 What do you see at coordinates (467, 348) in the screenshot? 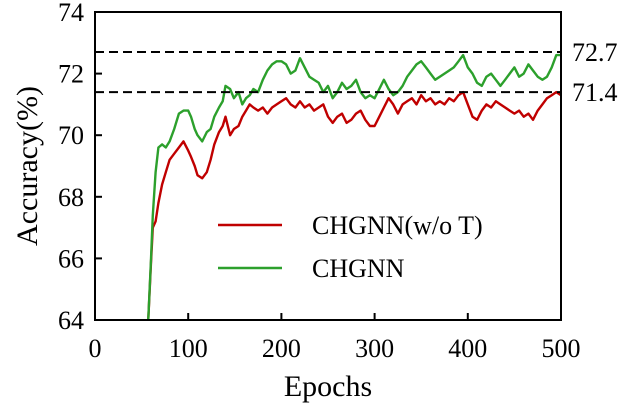
I see `x-tick-label: 400` at bounding box center [467, 348].